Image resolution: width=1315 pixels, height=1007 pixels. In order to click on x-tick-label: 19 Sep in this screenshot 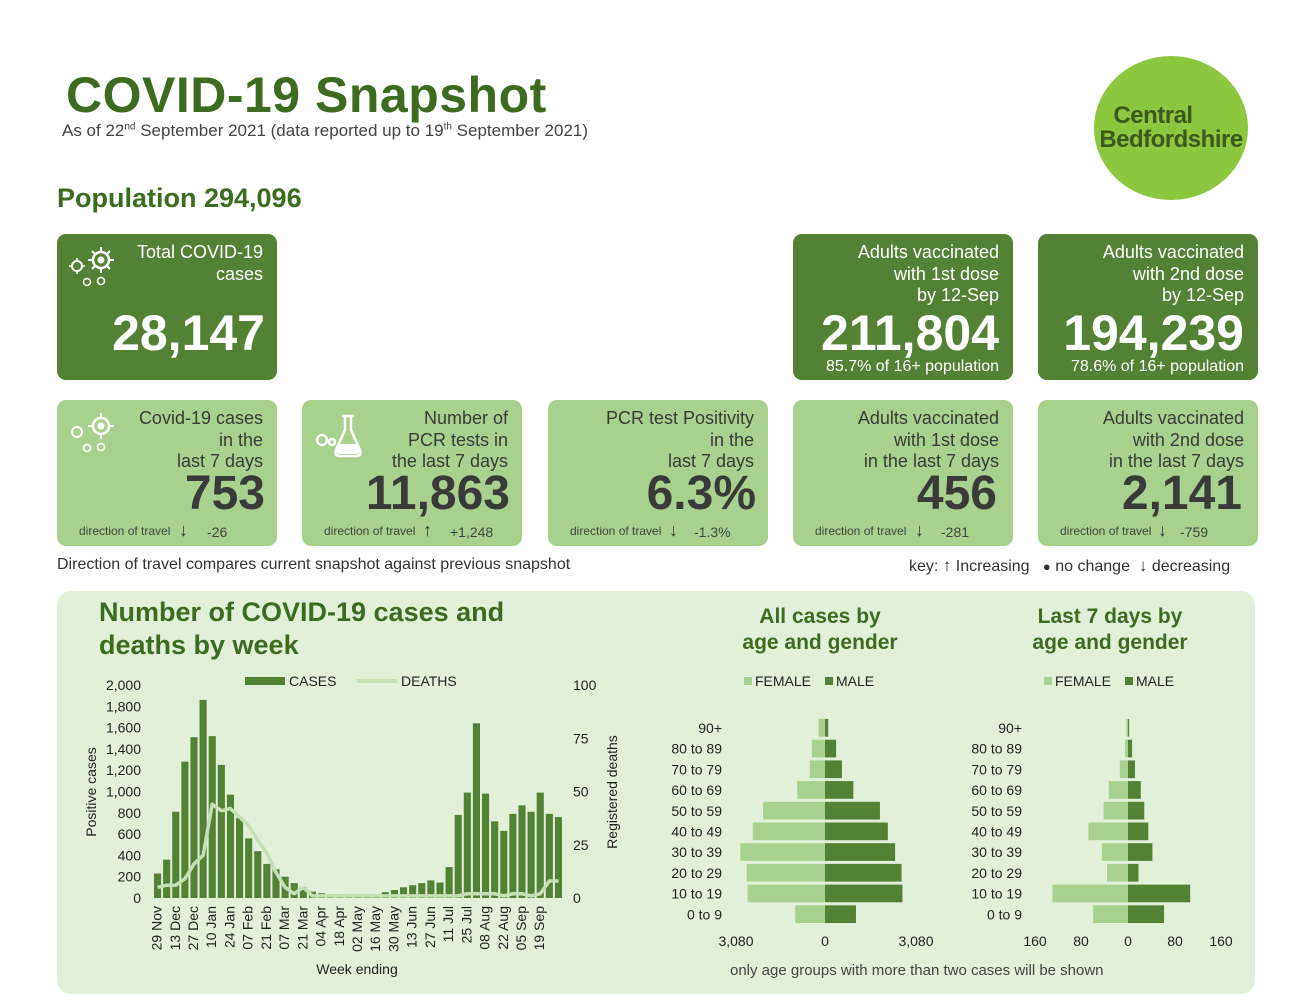, I will do `click(539, 928)`.